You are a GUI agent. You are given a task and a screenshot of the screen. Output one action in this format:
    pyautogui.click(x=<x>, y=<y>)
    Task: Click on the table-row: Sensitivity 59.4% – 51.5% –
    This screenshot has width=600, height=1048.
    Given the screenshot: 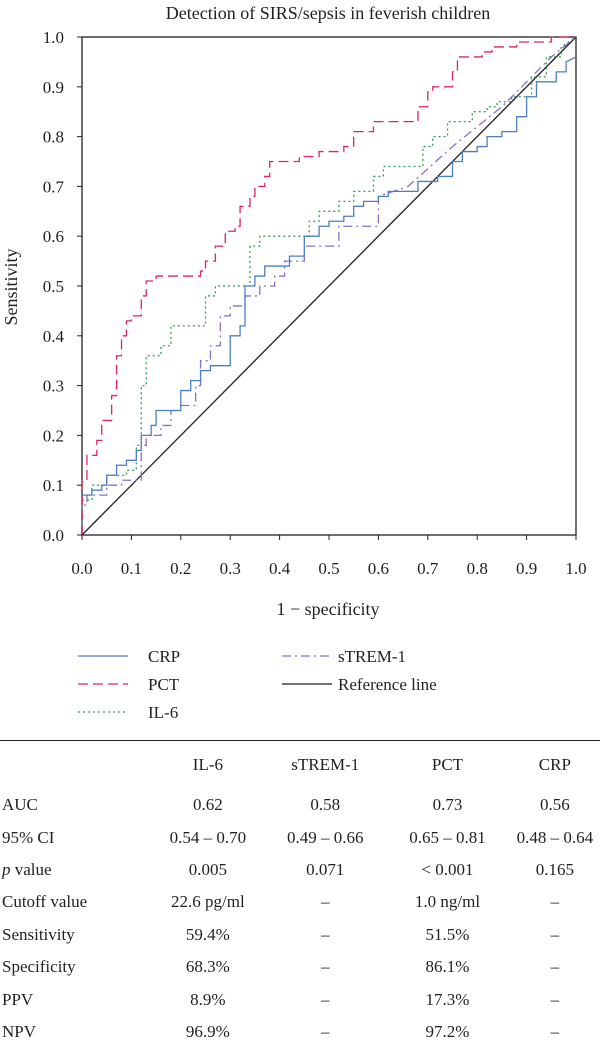 What is the action you would take?
    pyautogui.click(x=300, y=935)
    